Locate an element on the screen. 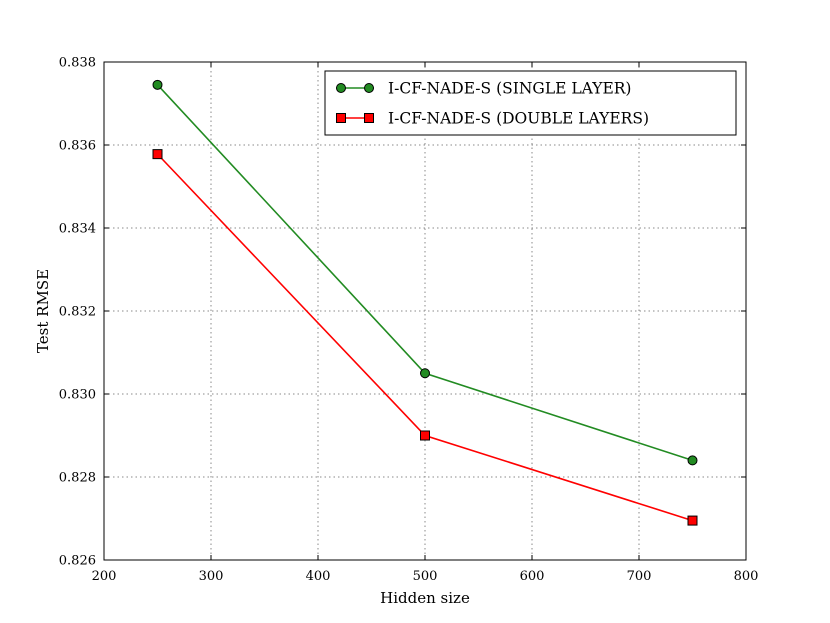 The image size is (830, 623). y-tick-label: 0.830 is located at coordinates (77, 395).